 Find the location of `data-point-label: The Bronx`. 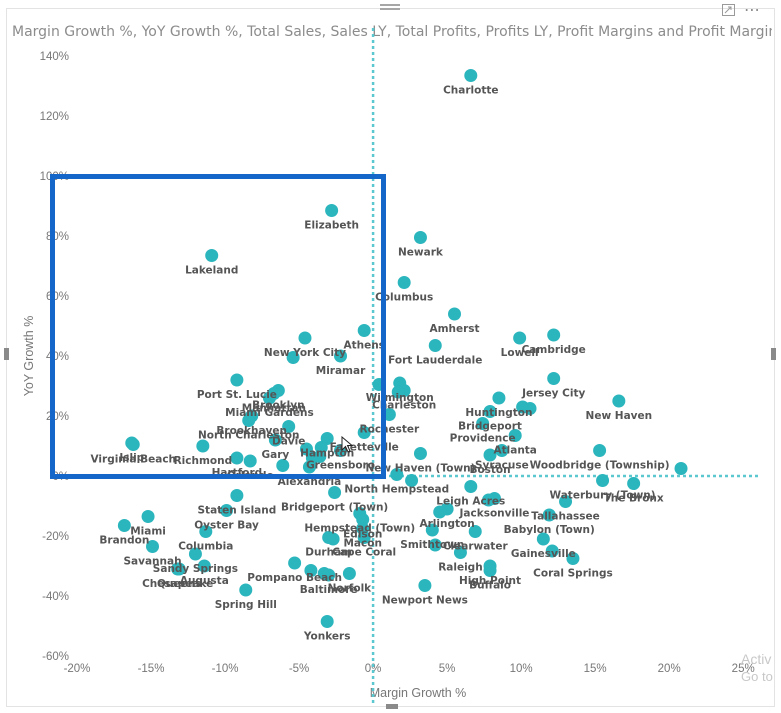

data-point-label: The Bronx is located at coordinates (634, 499).